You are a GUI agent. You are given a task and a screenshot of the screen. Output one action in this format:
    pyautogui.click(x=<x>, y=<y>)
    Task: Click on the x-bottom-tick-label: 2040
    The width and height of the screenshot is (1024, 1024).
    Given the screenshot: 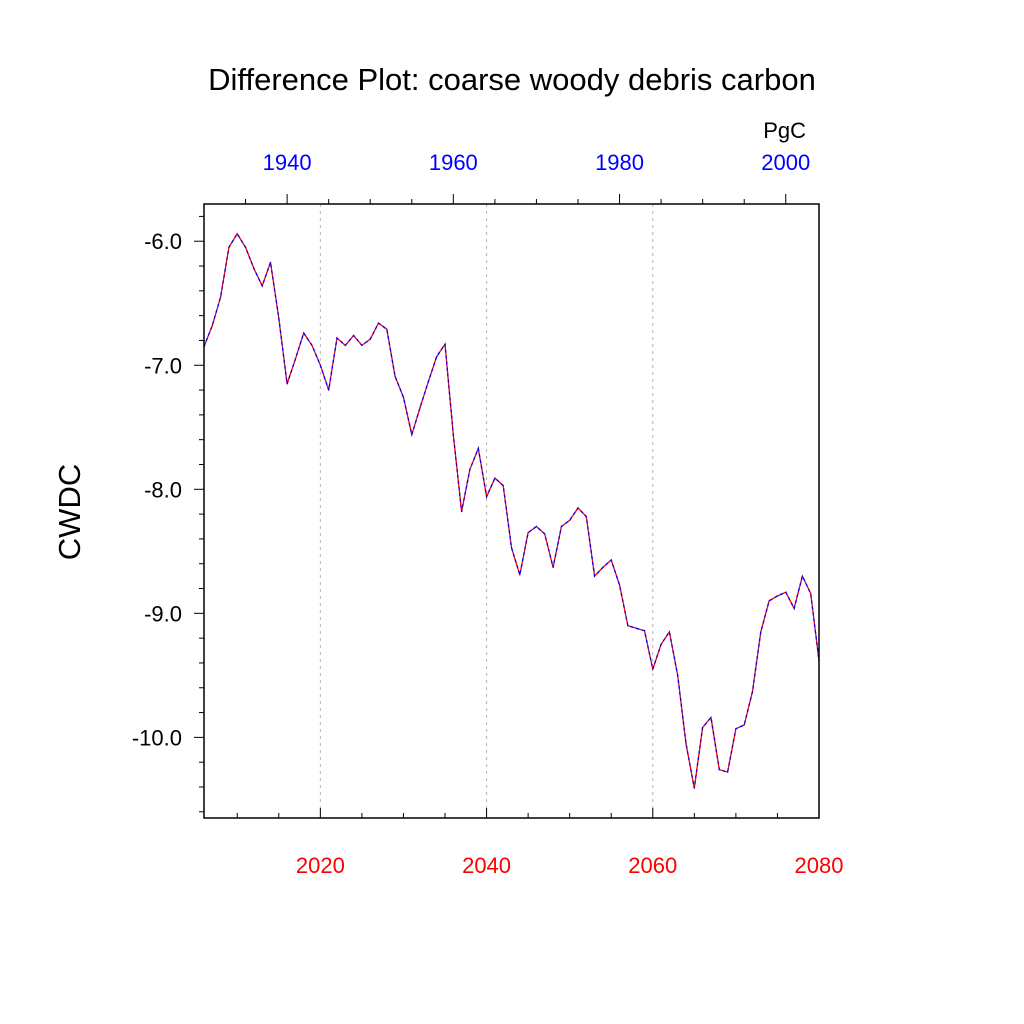 What is the action you would take?
    pyautogui.click(x=486, y=865)
    